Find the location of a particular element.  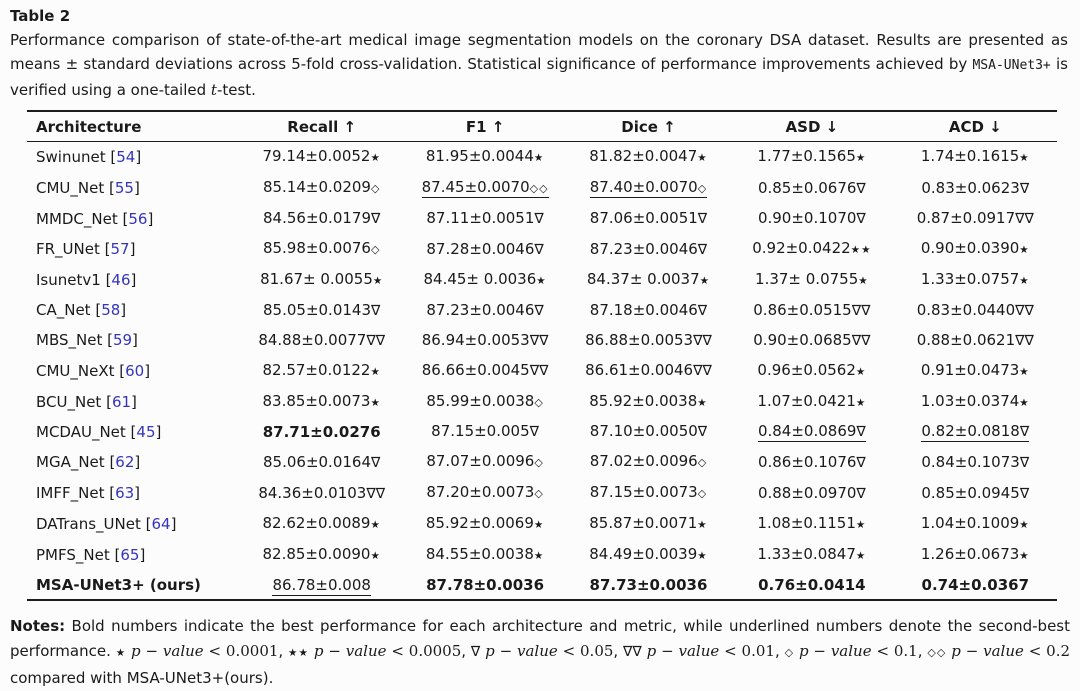

citation-link: 59 is located at coordinates (122, 340).